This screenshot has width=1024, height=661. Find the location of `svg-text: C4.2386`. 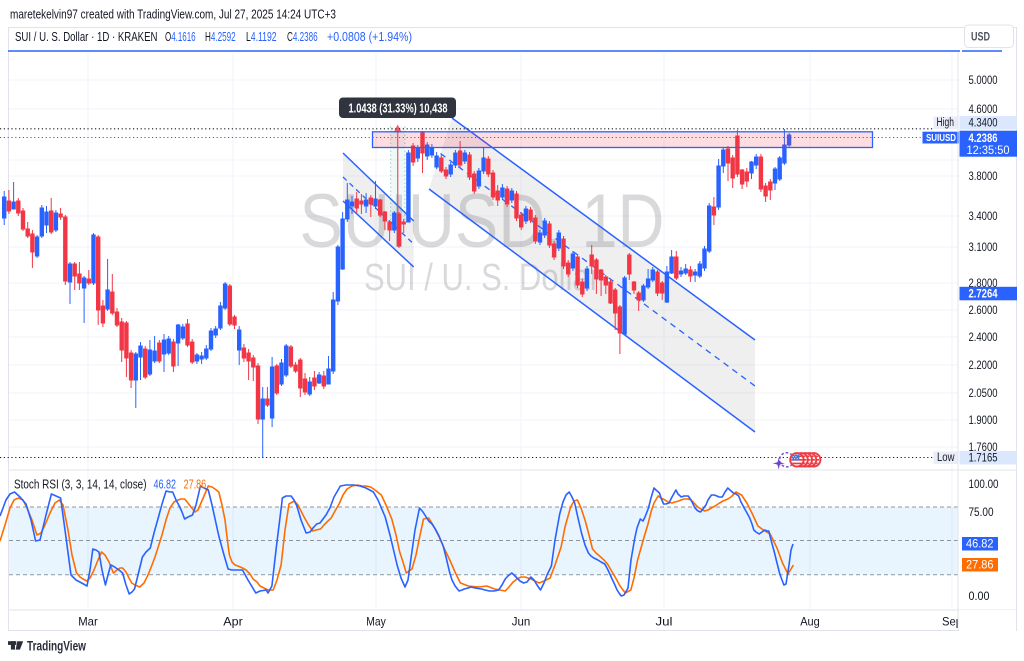

svg-text: C4.2386 is located at coordinates (302, 37).